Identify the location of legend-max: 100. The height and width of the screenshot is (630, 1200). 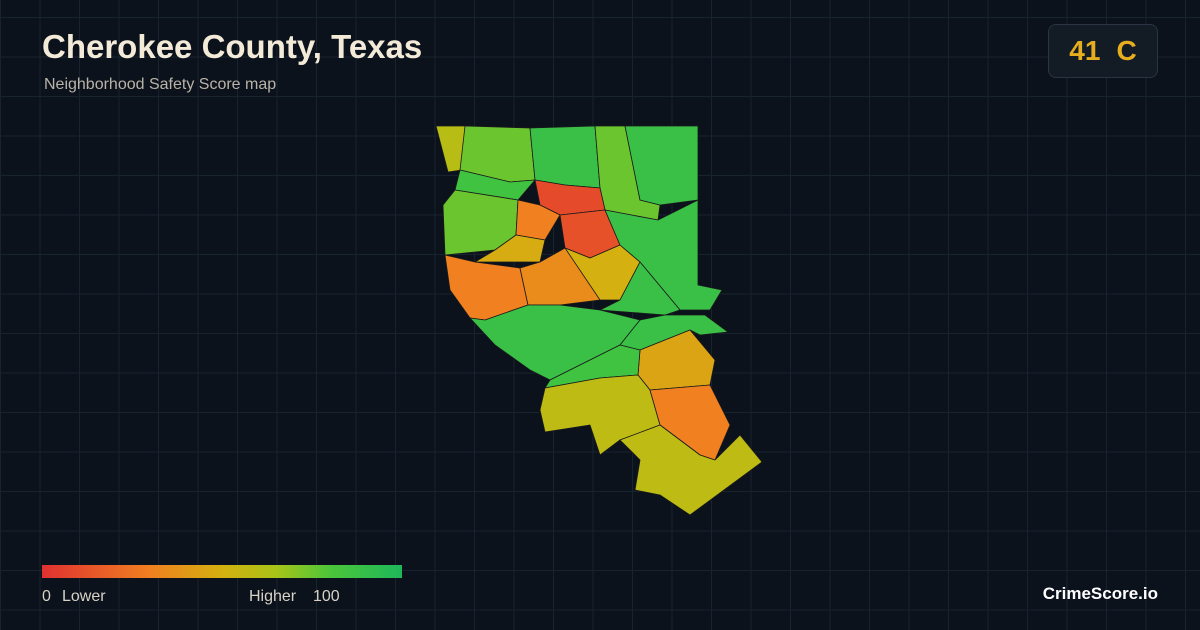
(326, 596).